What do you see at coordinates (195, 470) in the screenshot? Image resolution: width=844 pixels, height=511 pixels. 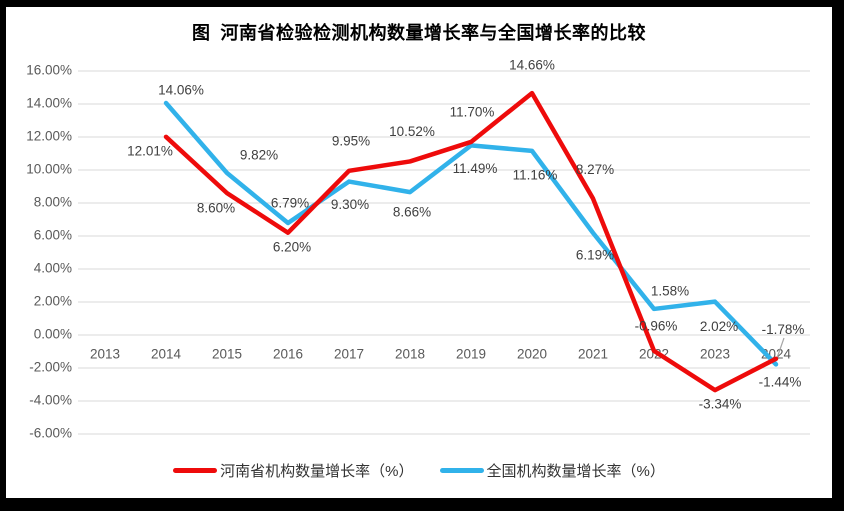 I see `henan-series-swatch` at bounding box center [195, 470].